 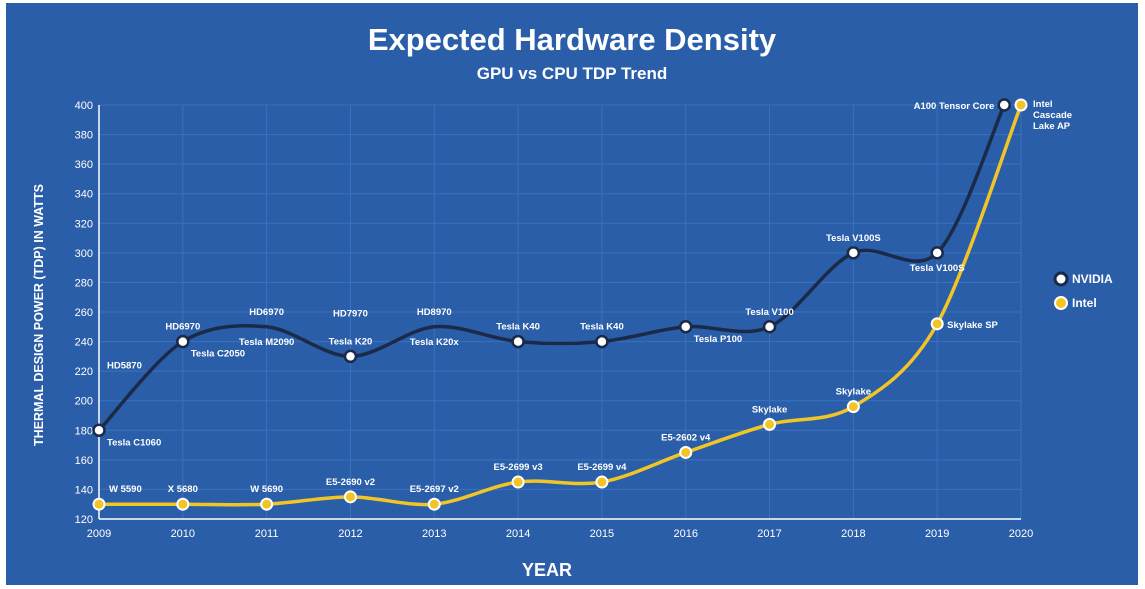 I want to click on data-label: Skylake SP, so click(x=972, y=325).